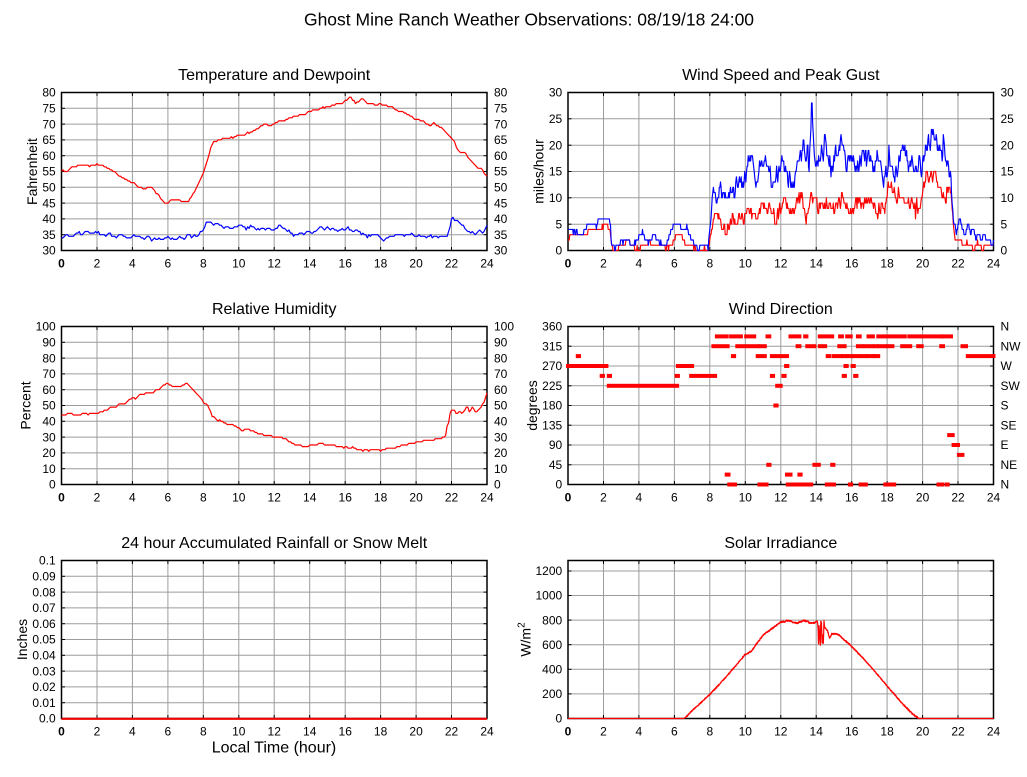  Describe the element at coordinates (44, 624) in the screenshot. I see `svg-text: 0.06` at that location.